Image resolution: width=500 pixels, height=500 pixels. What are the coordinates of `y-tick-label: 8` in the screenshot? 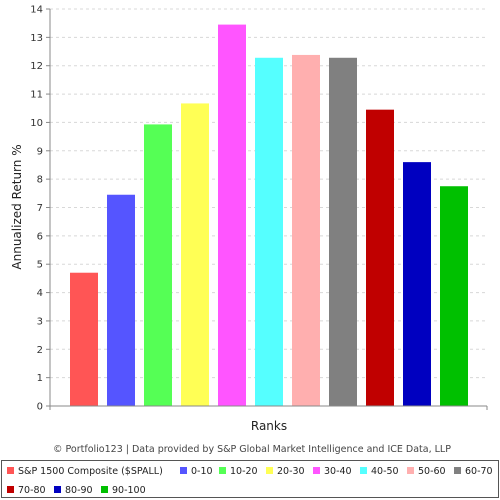 It's located at (40, 180).